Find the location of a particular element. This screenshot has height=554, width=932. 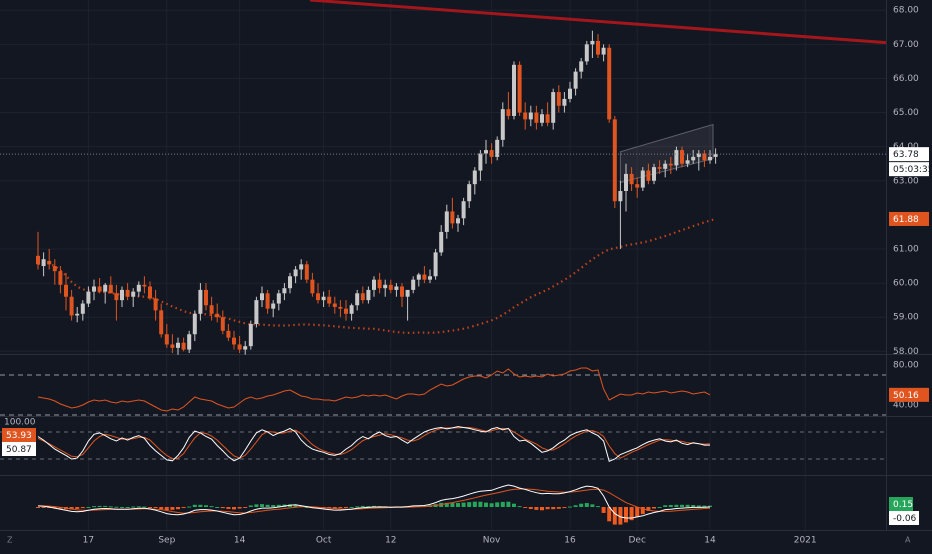

parallel-channel is located at coordinates (666, 153).